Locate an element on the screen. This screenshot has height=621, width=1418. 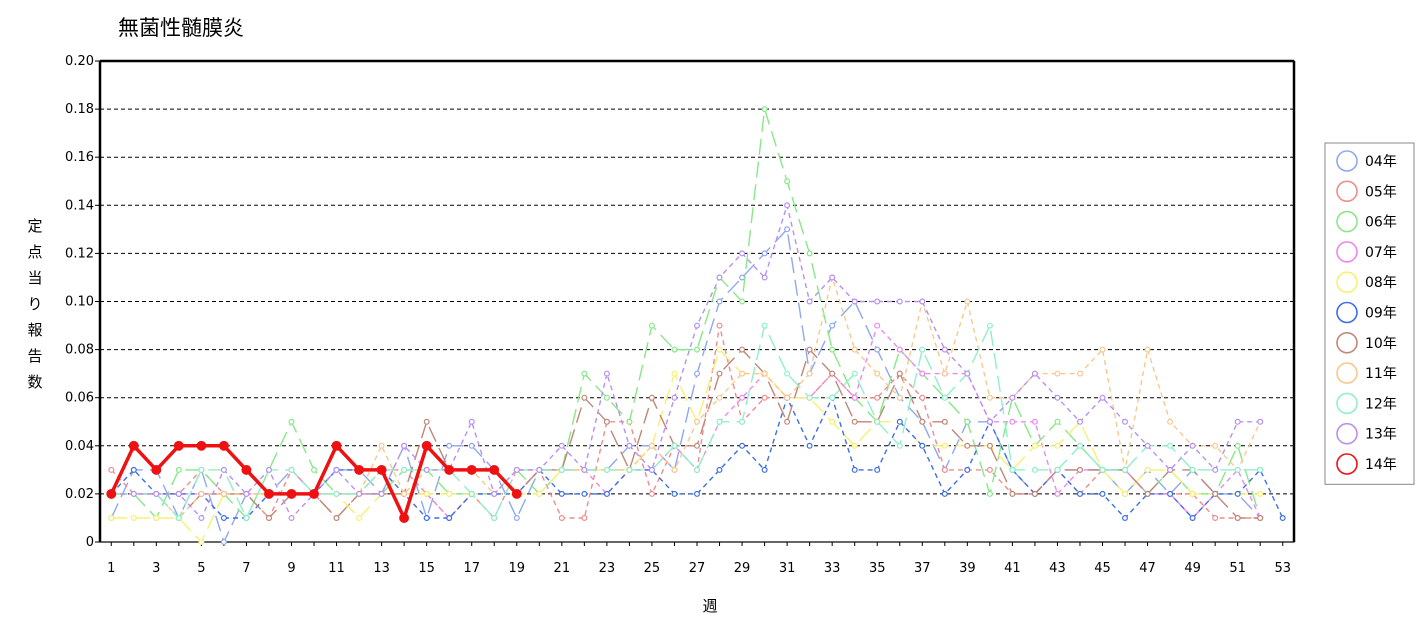
x-tick-label: 37 is located at coordinates (922, 568).